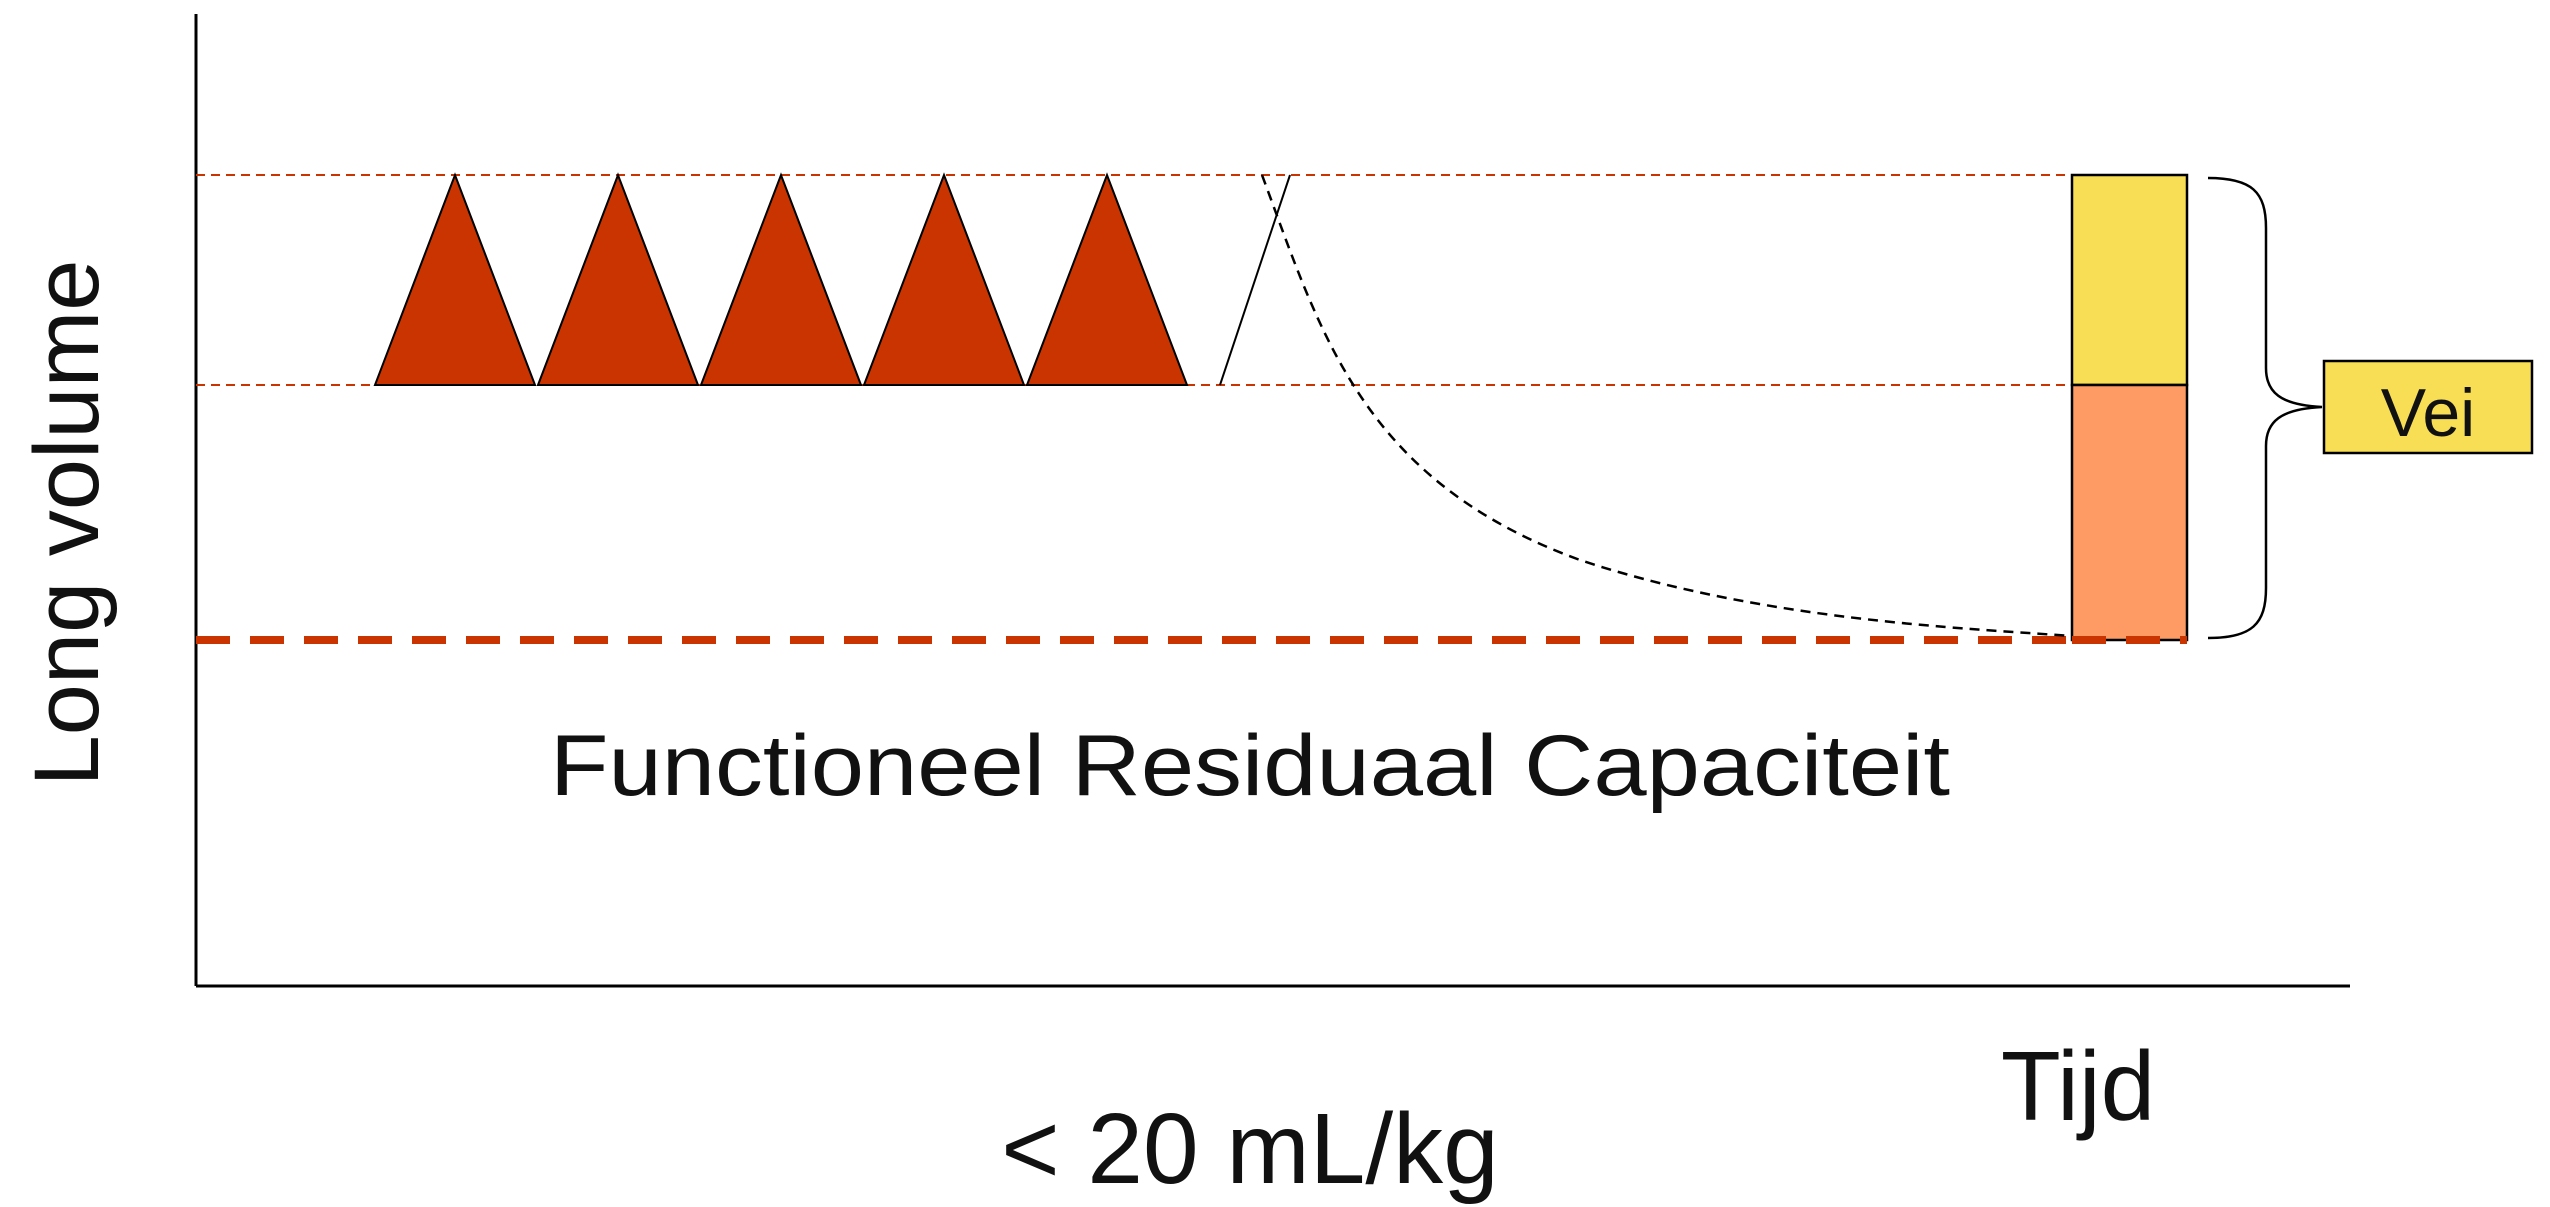 This screenshot has height=1207, width=2550. What do you see at coordinates (1250, 766) in the screenshot?
I see `frc-label: Functioneel Residuaal Capaciteit` at bounding box center [1250, 766].